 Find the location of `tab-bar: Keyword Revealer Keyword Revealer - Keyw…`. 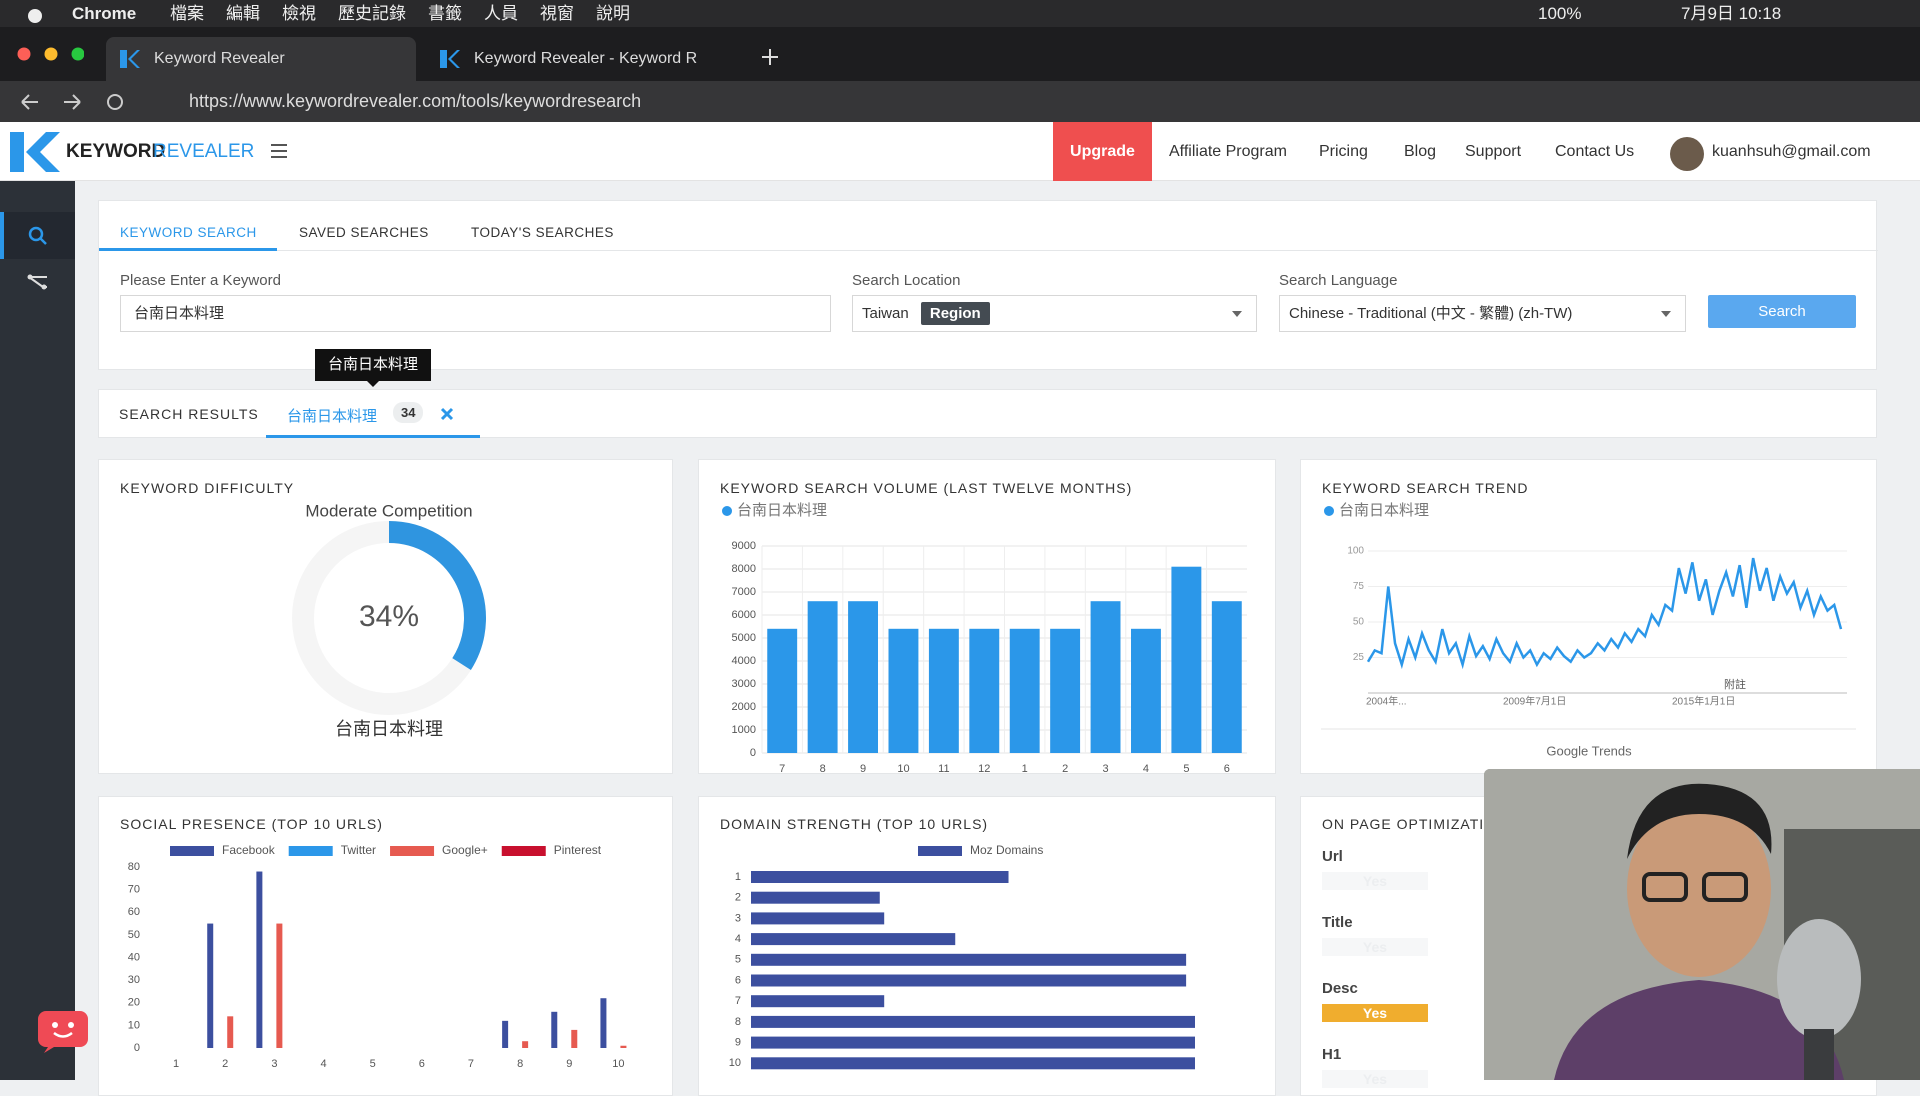

tab-bar: Keyword Revealer Keyword Revealer - Keyw… is located at coordinates (960, 54).